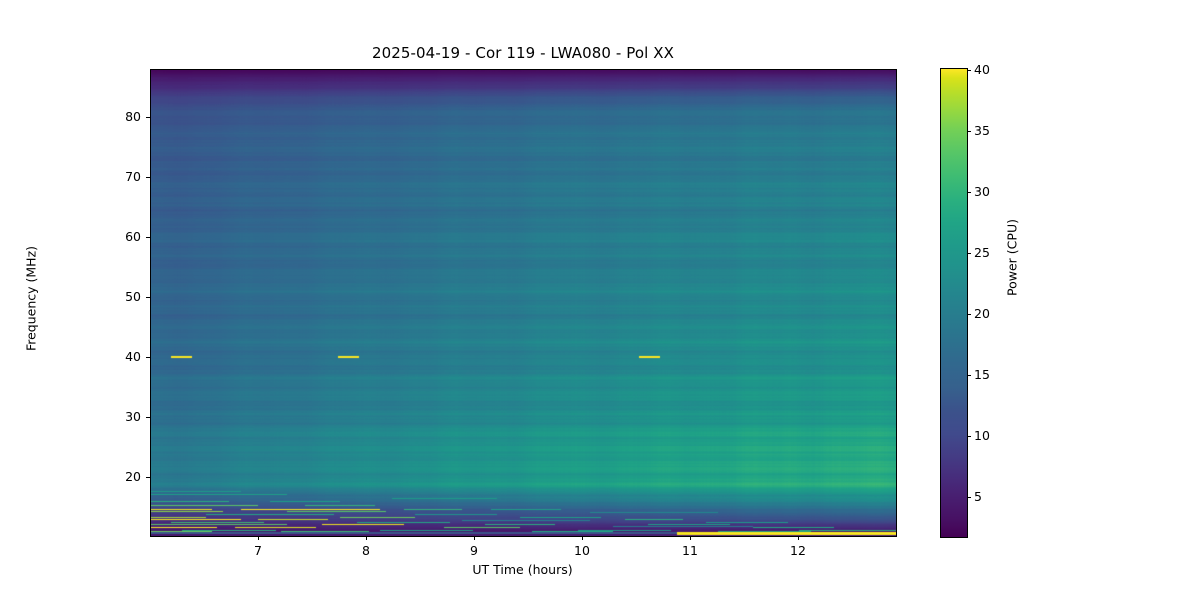 The image size is (1200, 600). Describe the element at coordinates (258, 550) in the screenshot. I see `x-tick-label: 7` at that location.